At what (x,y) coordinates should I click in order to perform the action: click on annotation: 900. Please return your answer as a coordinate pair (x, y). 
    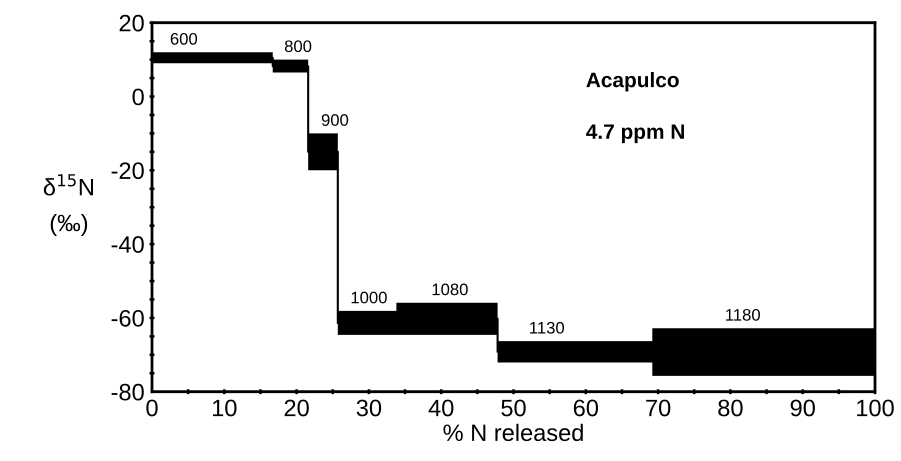
    Looking at the image, I should click on (335, 120).